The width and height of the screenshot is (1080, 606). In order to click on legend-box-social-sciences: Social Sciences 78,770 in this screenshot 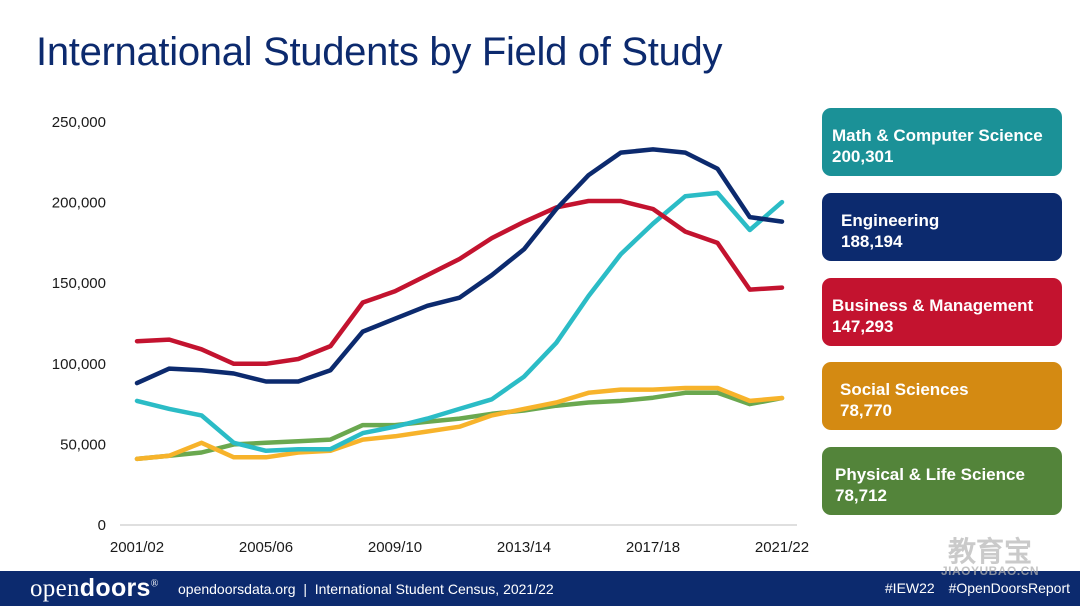, I will do `click(942, 396)`.